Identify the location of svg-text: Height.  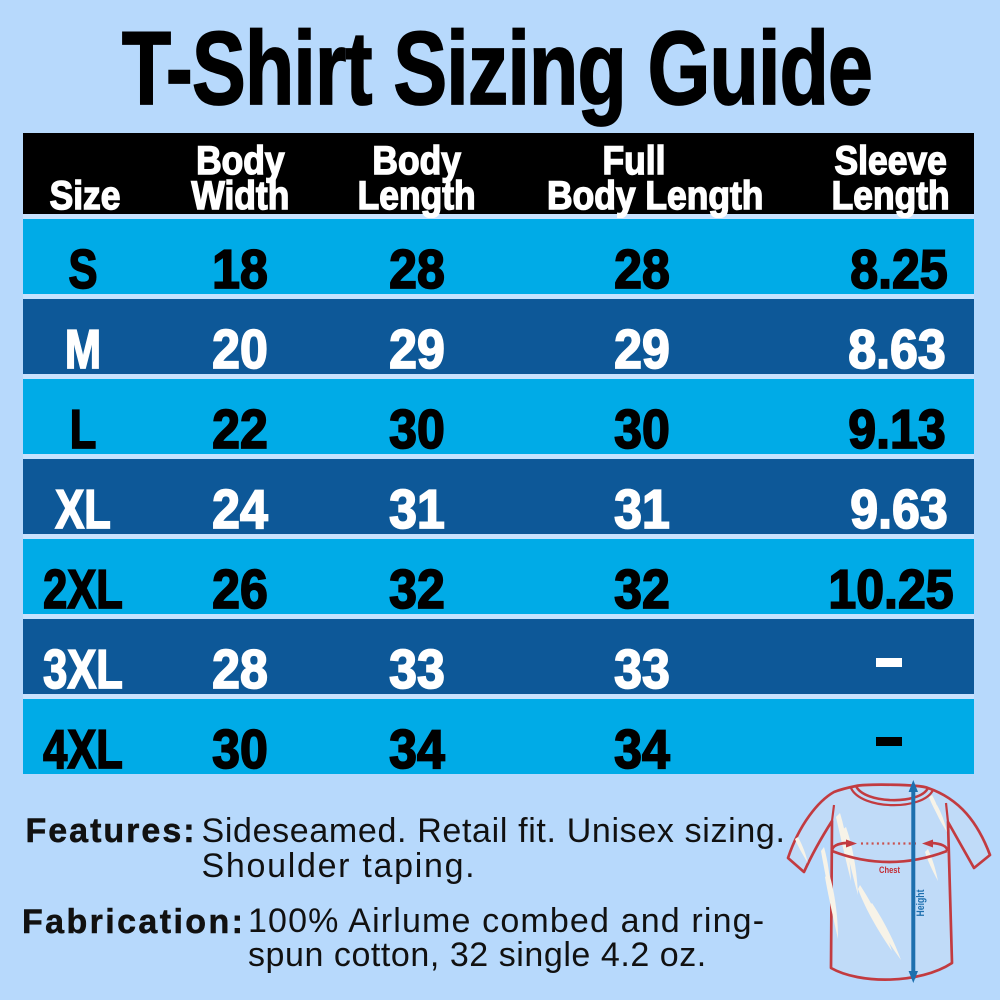
(921, 902).